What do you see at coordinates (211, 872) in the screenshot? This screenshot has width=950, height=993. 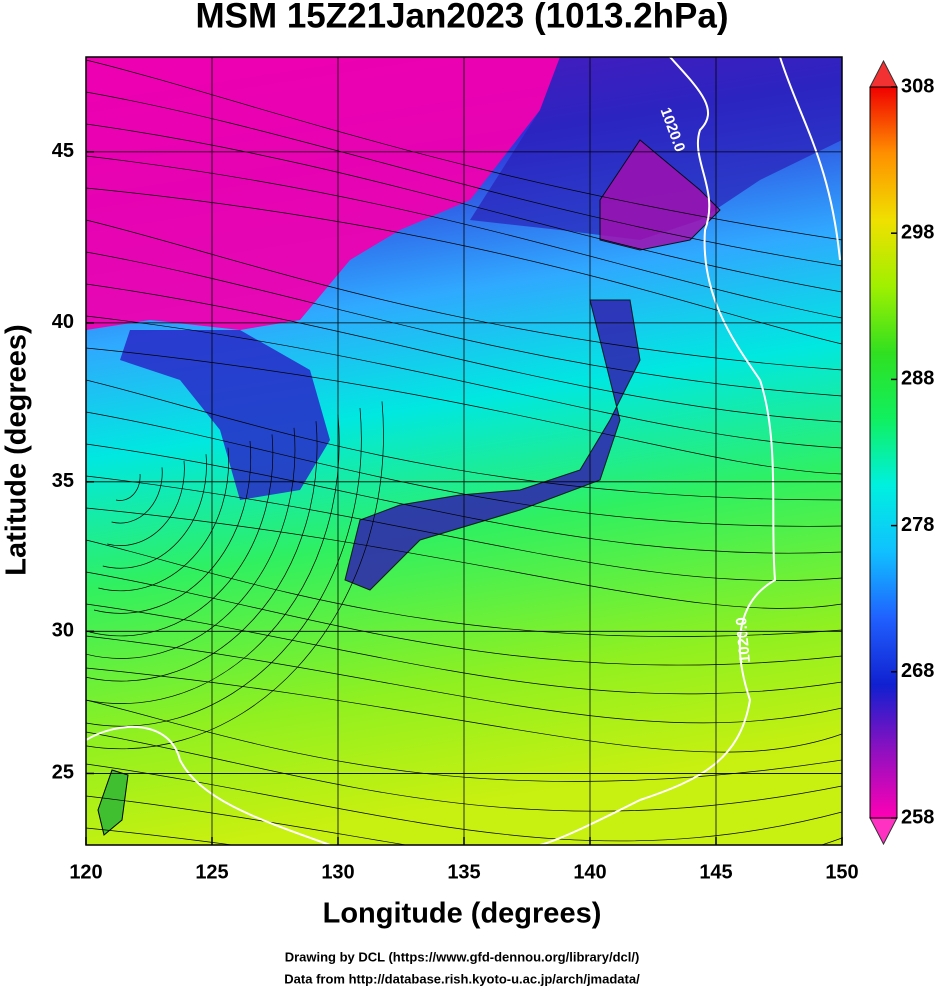 I see `x-tick-label: 125` at bounding box center [211, 872].